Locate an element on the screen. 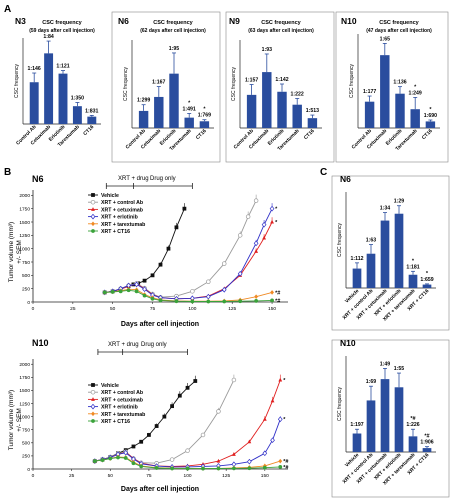  c-n6-significance-4: * is located at coordinates (413, 261).